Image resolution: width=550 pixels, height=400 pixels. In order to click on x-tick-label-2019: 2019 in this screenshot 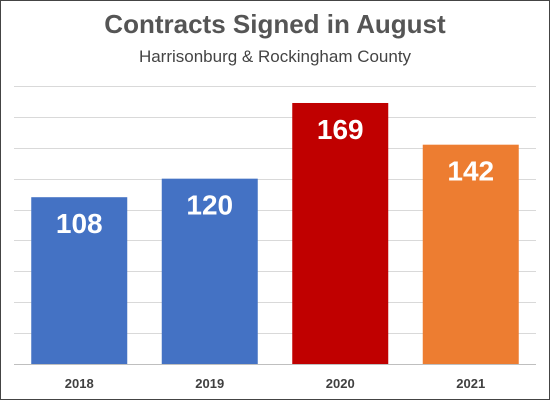, I will do `click(209, 383)`.